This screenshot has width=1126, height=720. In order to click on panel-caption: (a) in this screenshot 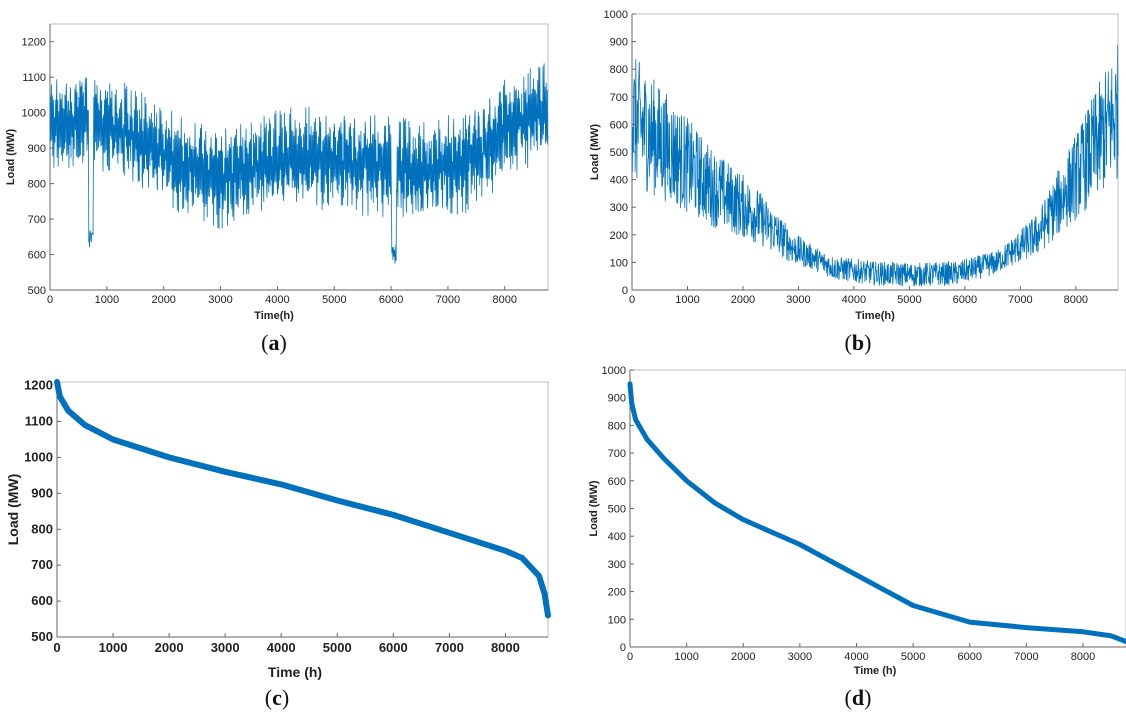, I will do `click(274, 342)`.